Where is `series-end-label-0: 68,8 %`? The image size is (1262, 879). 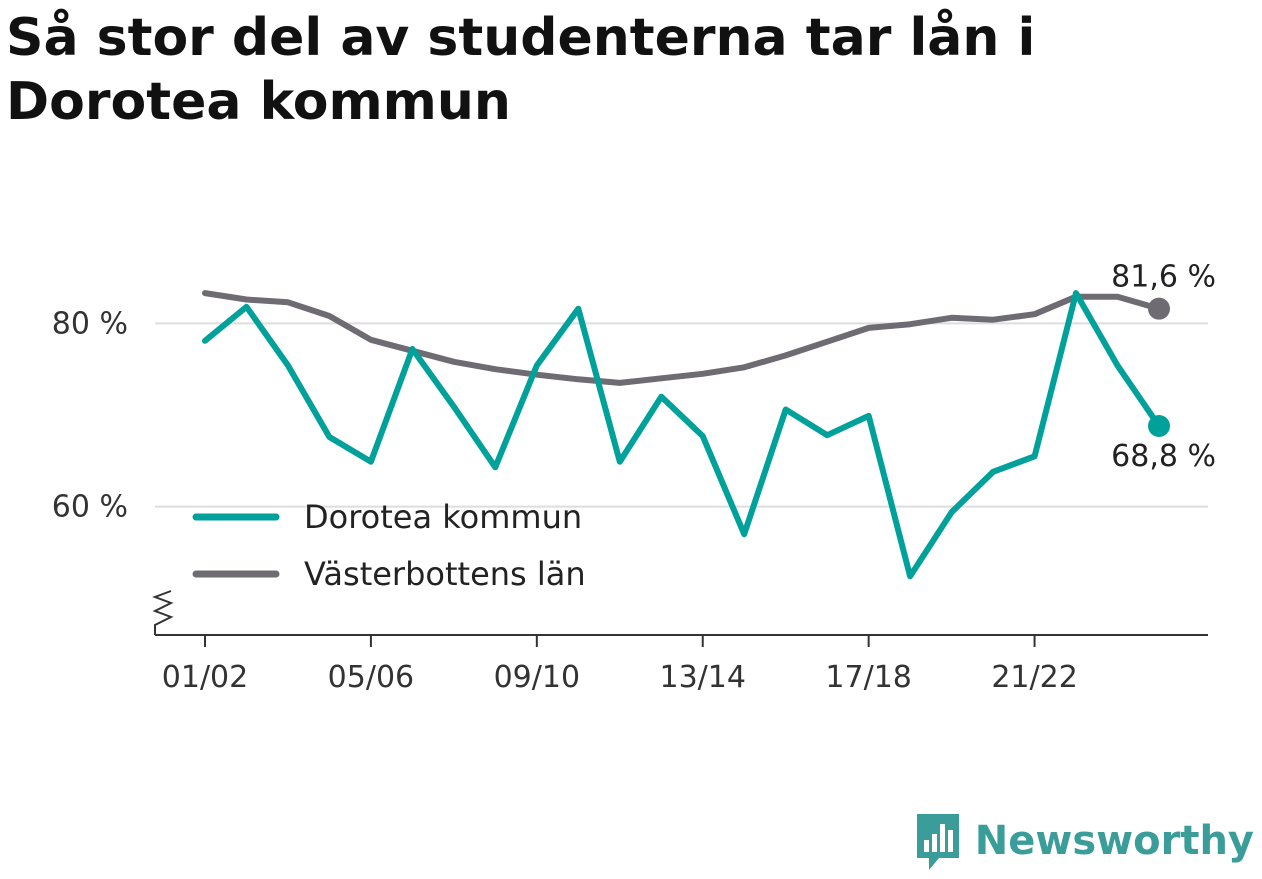
series-end-label-0: 68,8 % is located at coordinates (1163, 456).